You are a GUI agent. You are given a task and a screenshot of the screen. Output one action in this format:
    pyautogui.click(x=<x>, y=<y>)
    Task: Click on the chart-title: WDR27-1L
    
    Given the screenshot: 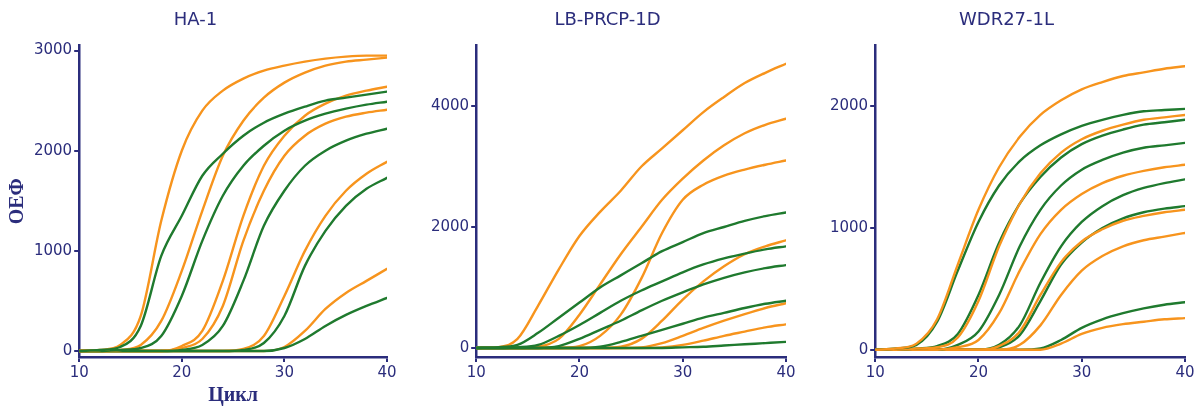 What is the action you would take?
    pyautogui.click(x=1006, y=19)
    